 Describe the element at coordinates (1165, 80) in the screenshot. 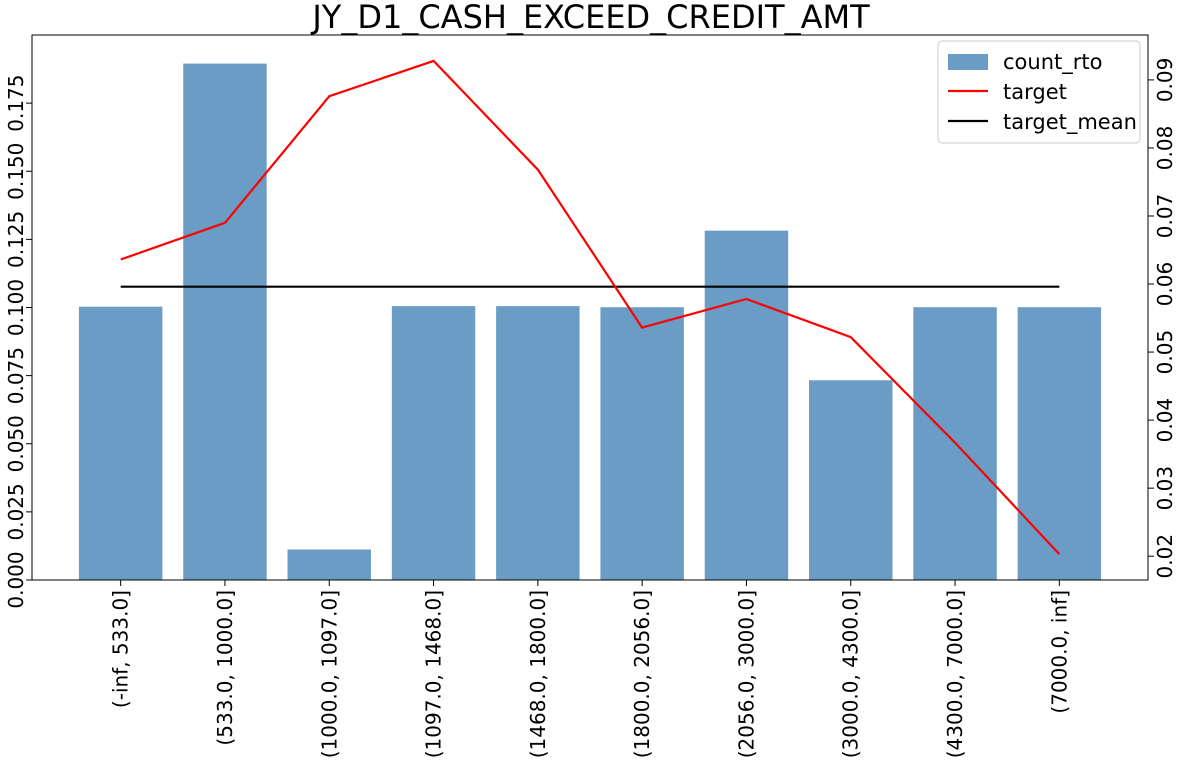

I see `right-tick-label-7: 0.09` at that location.